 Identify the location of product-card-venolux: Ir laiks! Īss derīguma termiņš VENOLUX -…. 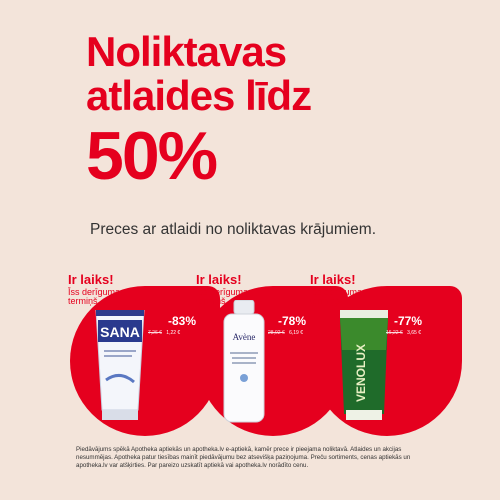
(382, 354).